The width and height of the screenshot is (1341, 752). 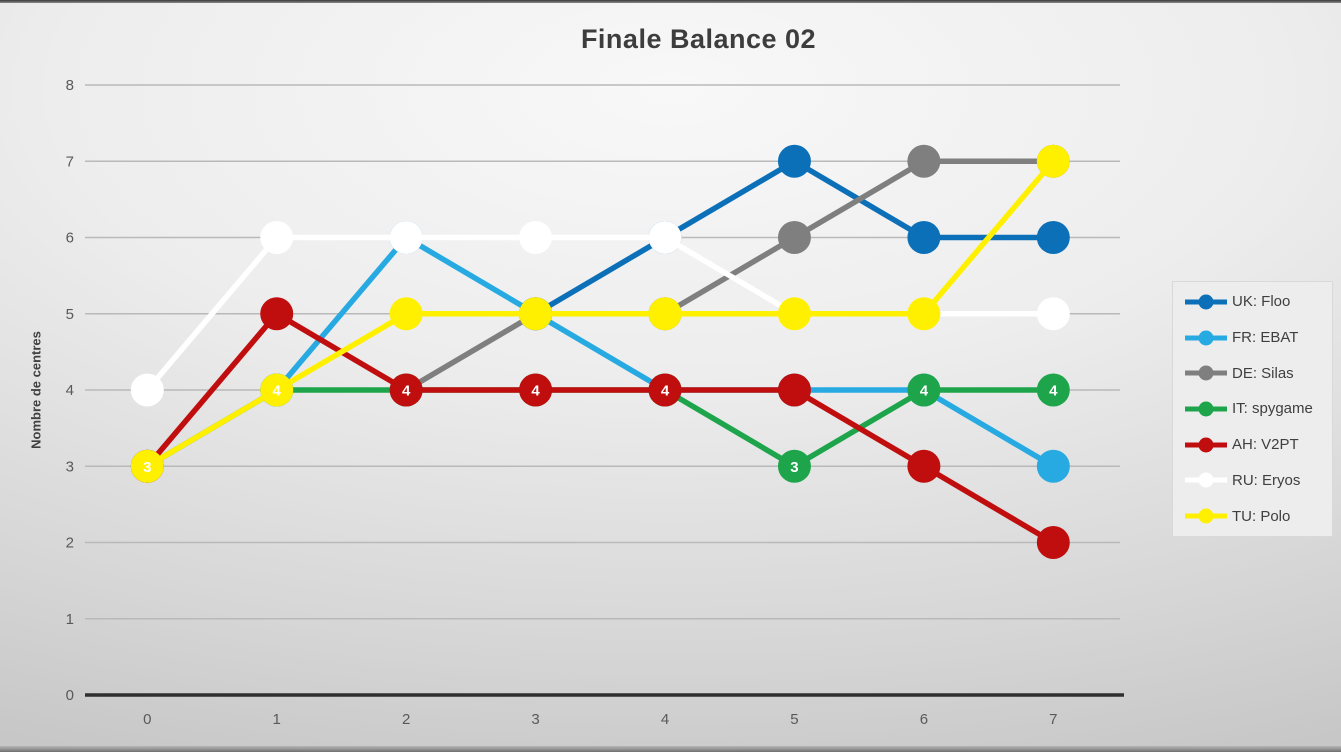 I want to click on chart-title: Finale Balance 02, so click(x=698, y=39).